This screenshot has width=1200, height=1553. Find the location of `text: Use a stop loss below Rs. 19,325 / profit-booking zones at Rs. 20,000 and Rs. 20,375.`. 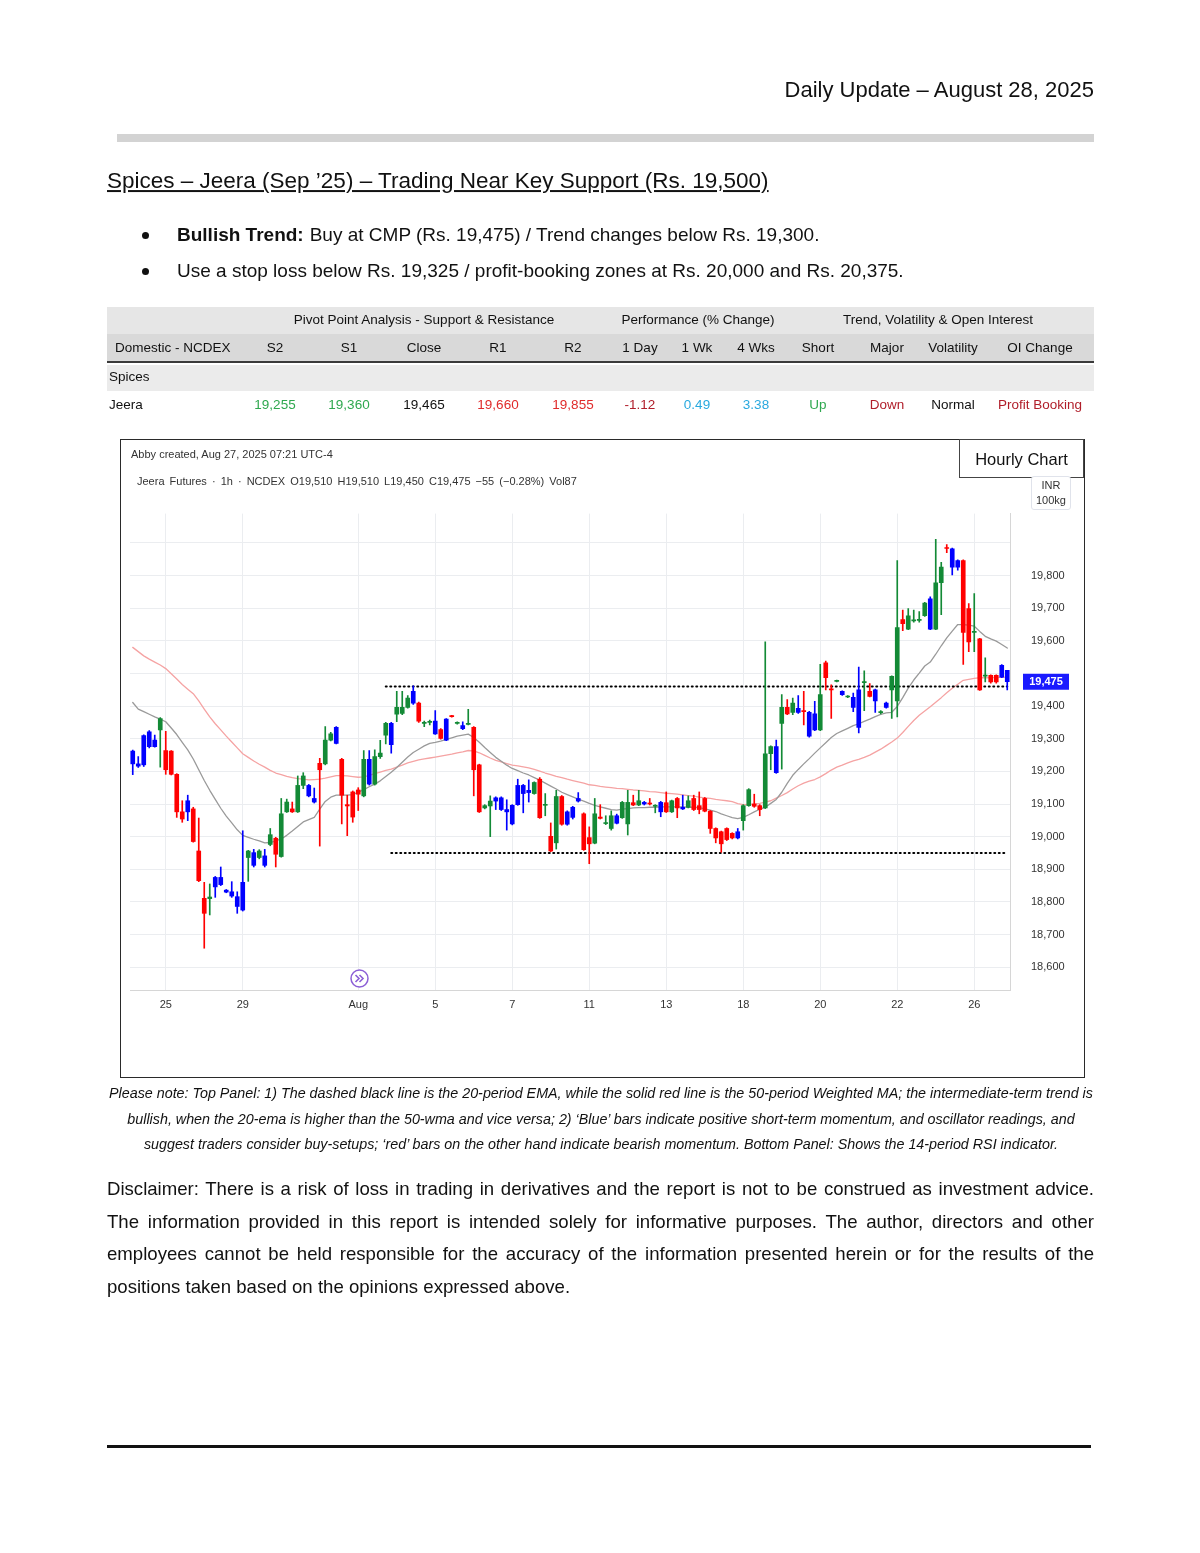

text: Use a stop loss below Rs. 19,325 / profit-booking zones at Rs. 20,000 and Rs. 20,375. is located at coordinates (540, 271).